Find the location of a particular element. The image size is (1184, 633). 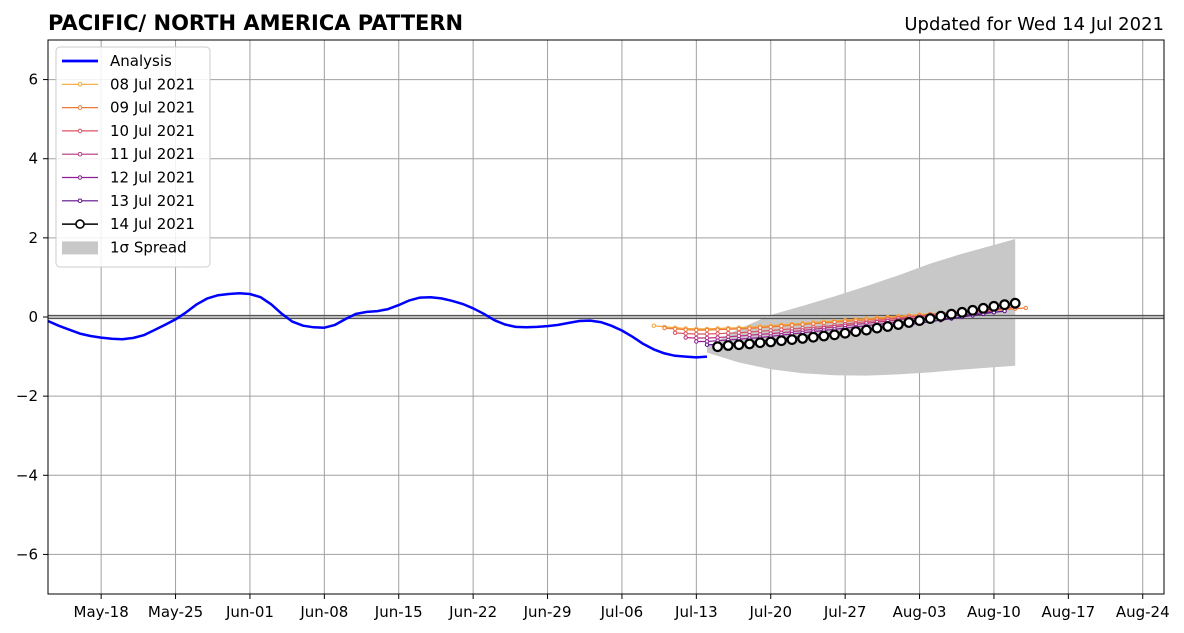

x-tick-label: Jun-29 is located at coordinates (547, 612).